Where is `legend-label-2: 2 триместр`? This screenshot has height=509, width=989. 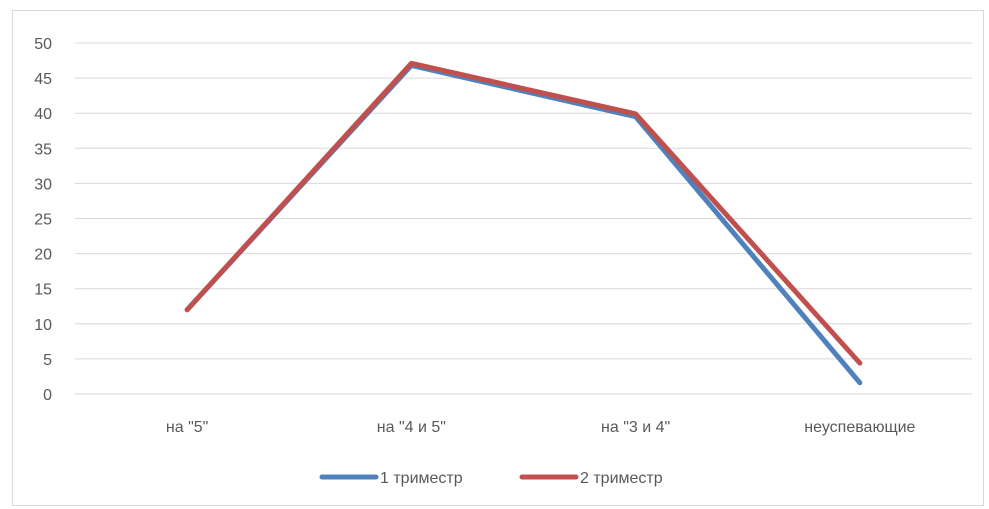 legend-label-2: 2 триместр is located at coordinates (621, 478).